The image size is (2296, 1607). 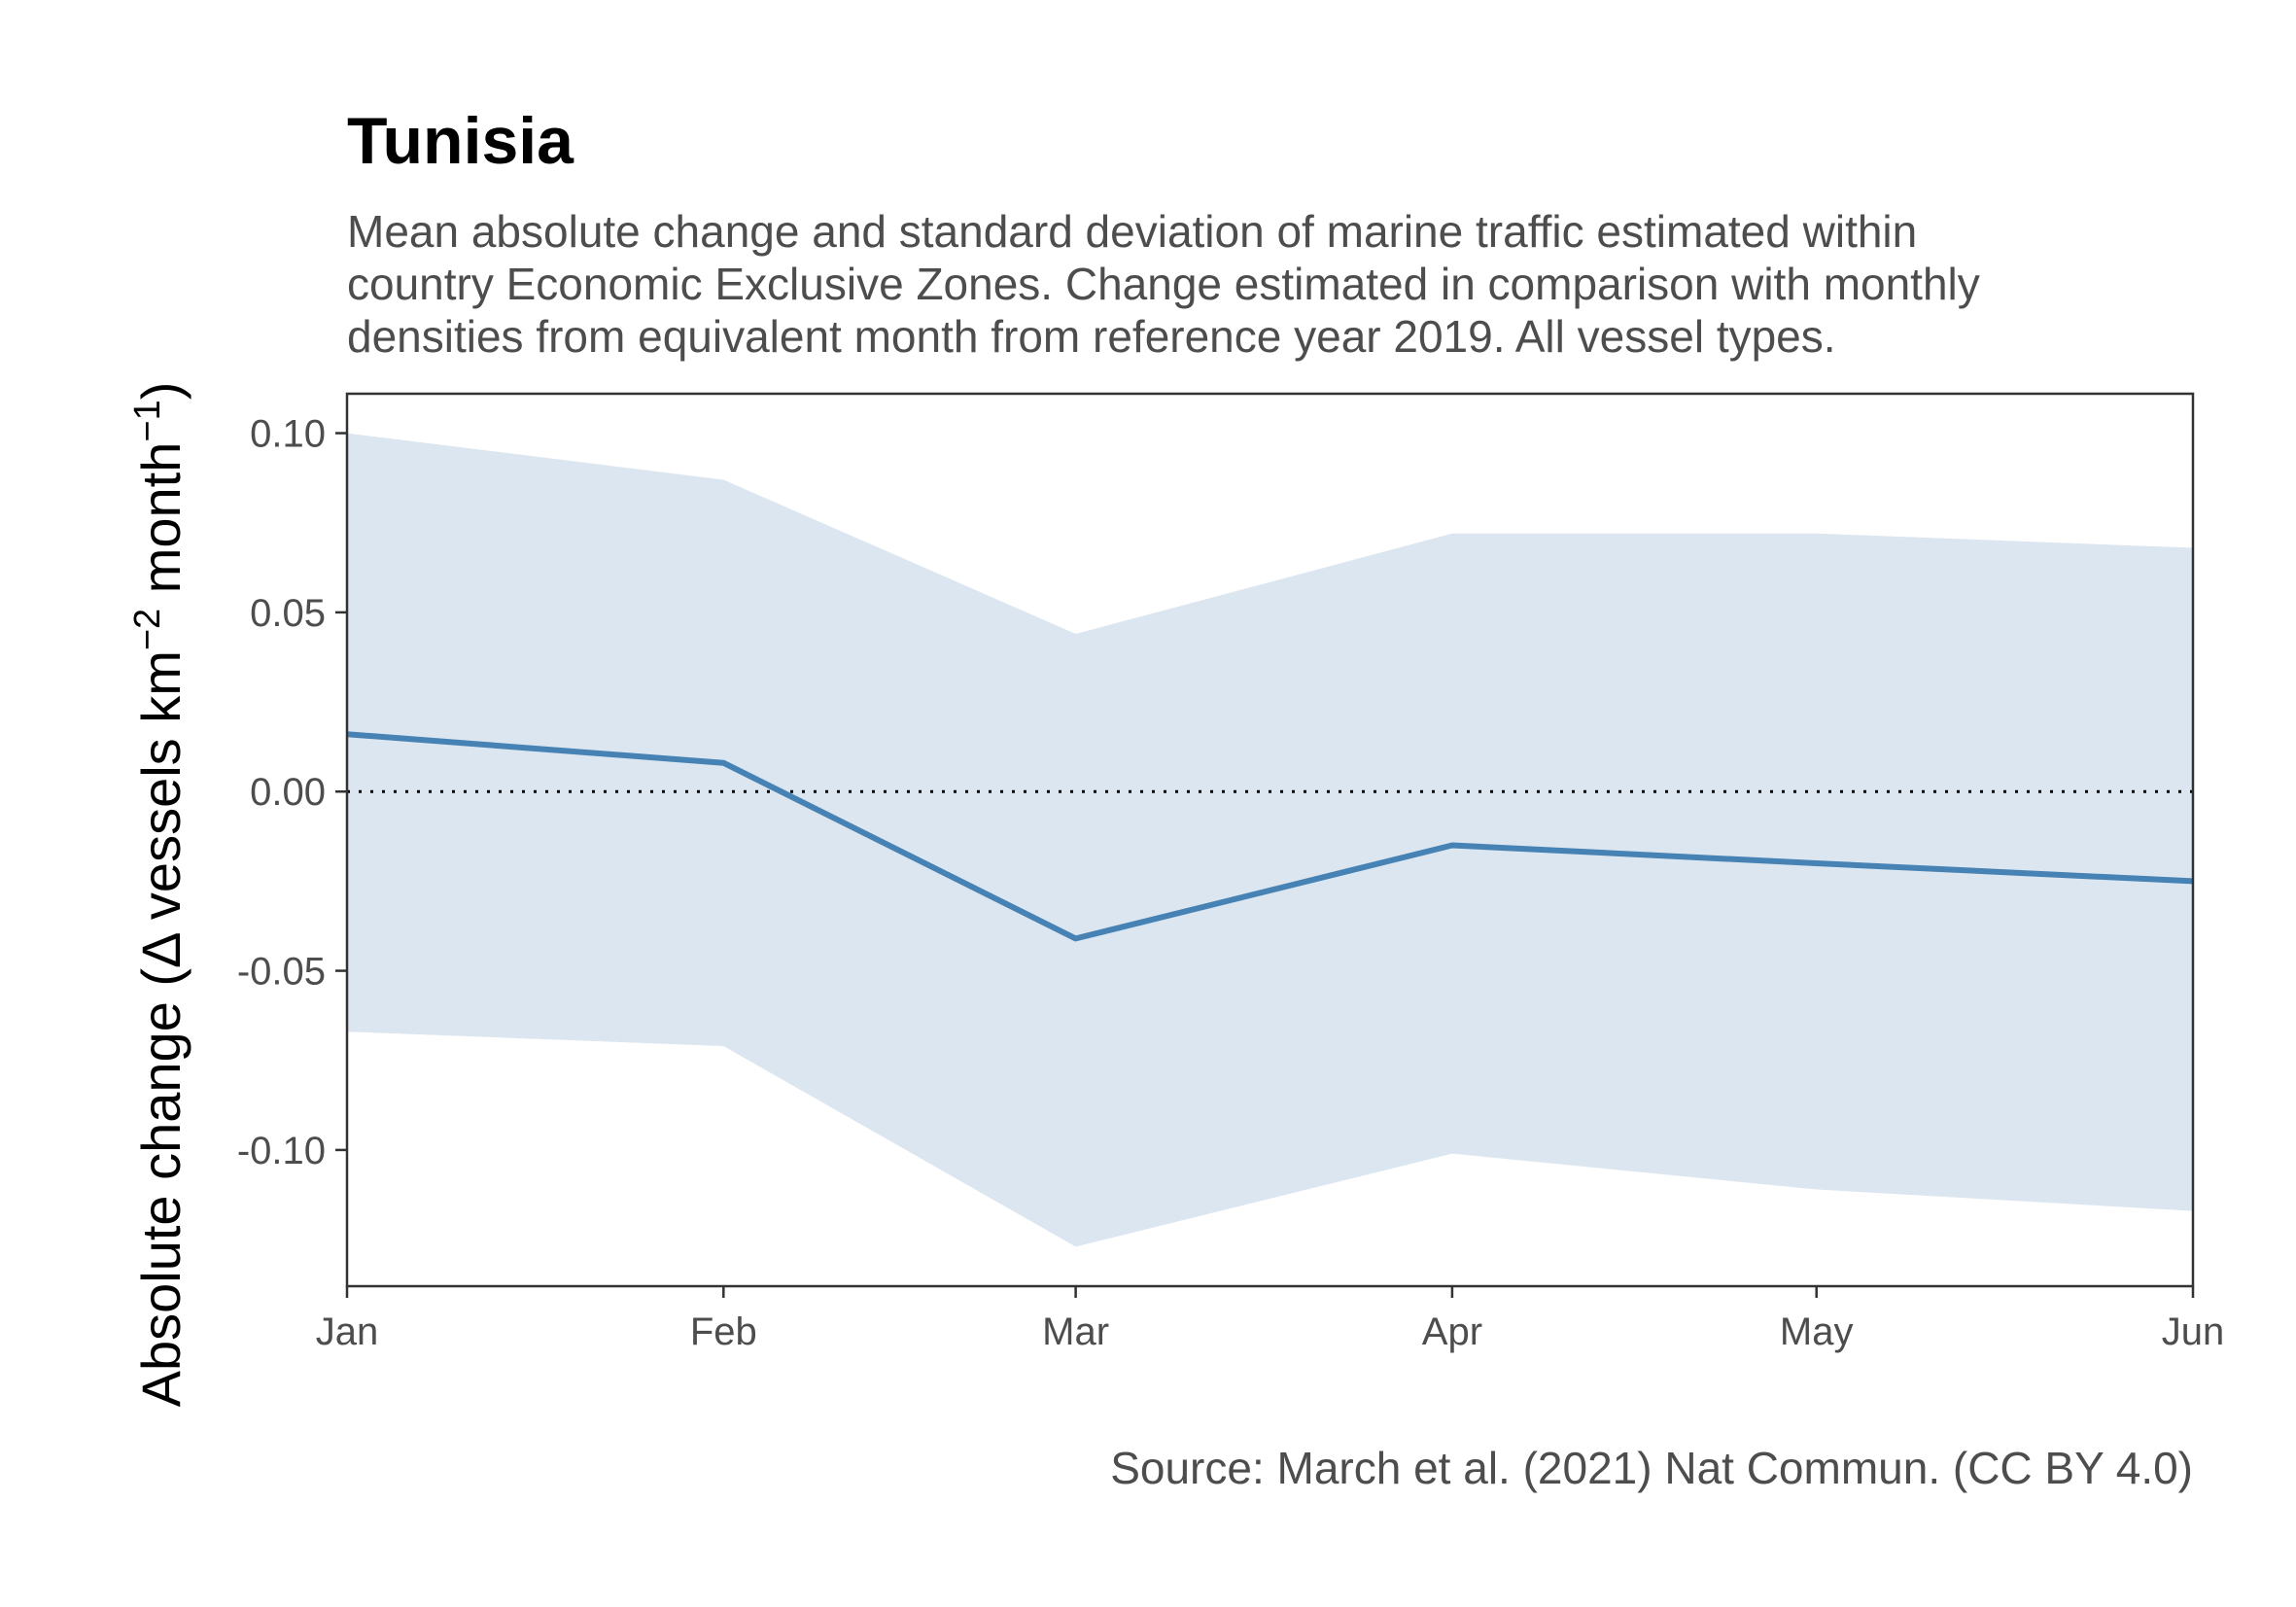 I want to click on y-axis-label-group: Absolute change (Δ vessels km−2 month−1), so click(x=159, y=895).